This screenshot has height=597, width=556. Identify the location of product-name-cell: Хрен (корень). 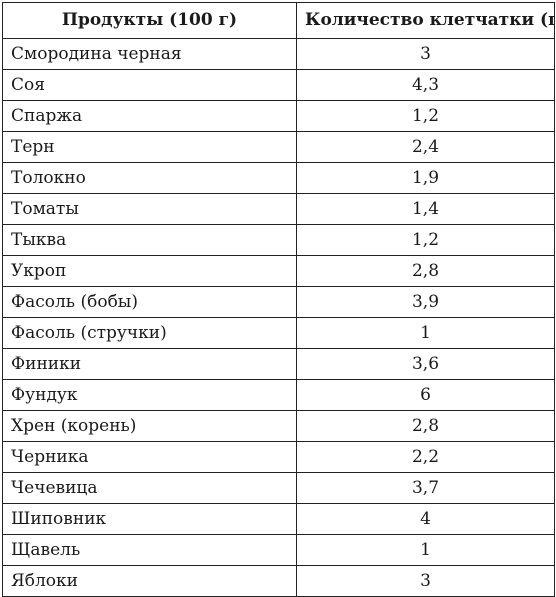
(149, 426).